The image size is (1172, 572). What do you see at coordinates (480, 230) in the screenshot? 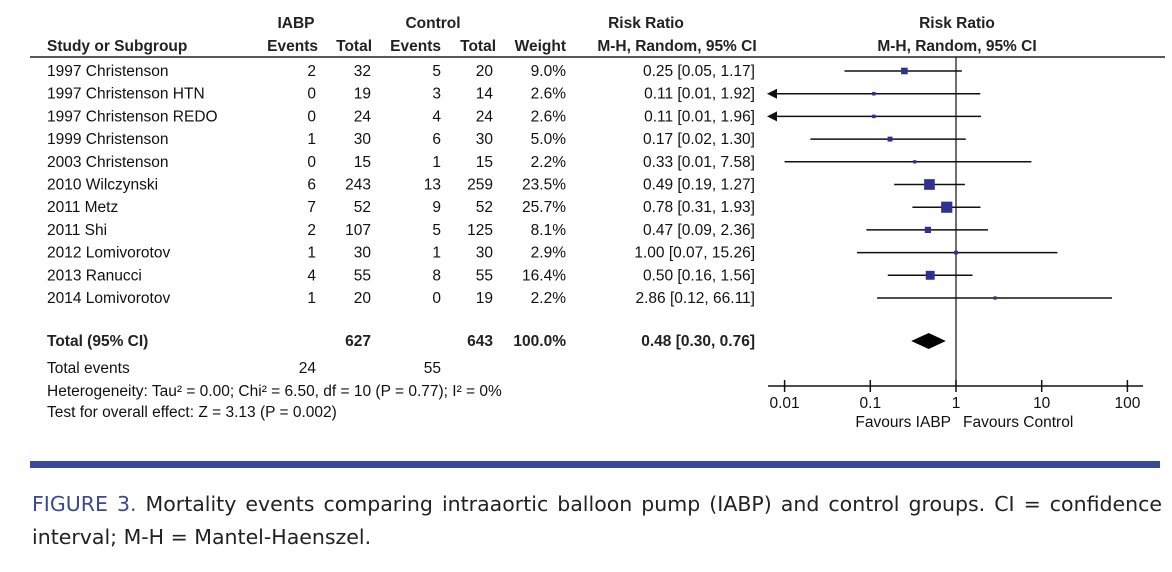
I see `control-total: 125` at bounding box center [480, 230].